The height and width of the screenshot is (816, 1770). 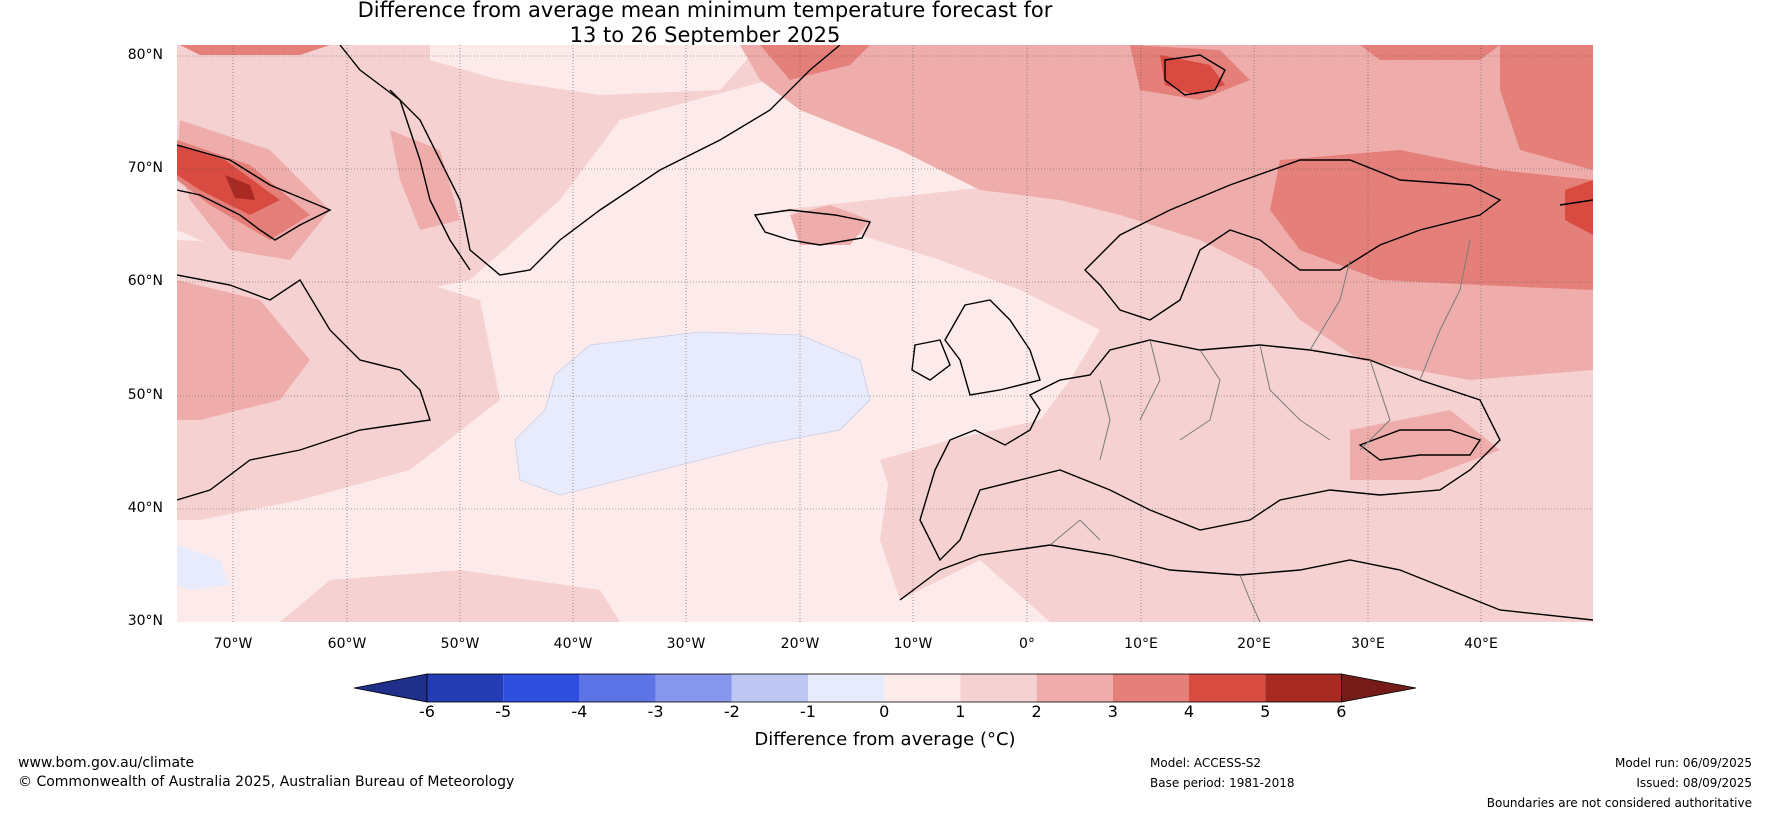 I want to click on colorbar-tick-label: -4, so click(x=579, y=711).